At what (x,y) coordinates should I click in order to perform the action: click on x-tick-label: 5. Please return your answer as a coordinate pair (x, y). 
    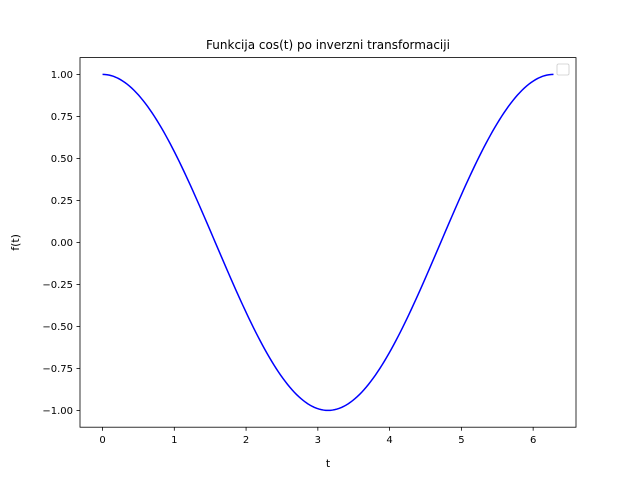
    Looking at the image, I should click on (461, 440).